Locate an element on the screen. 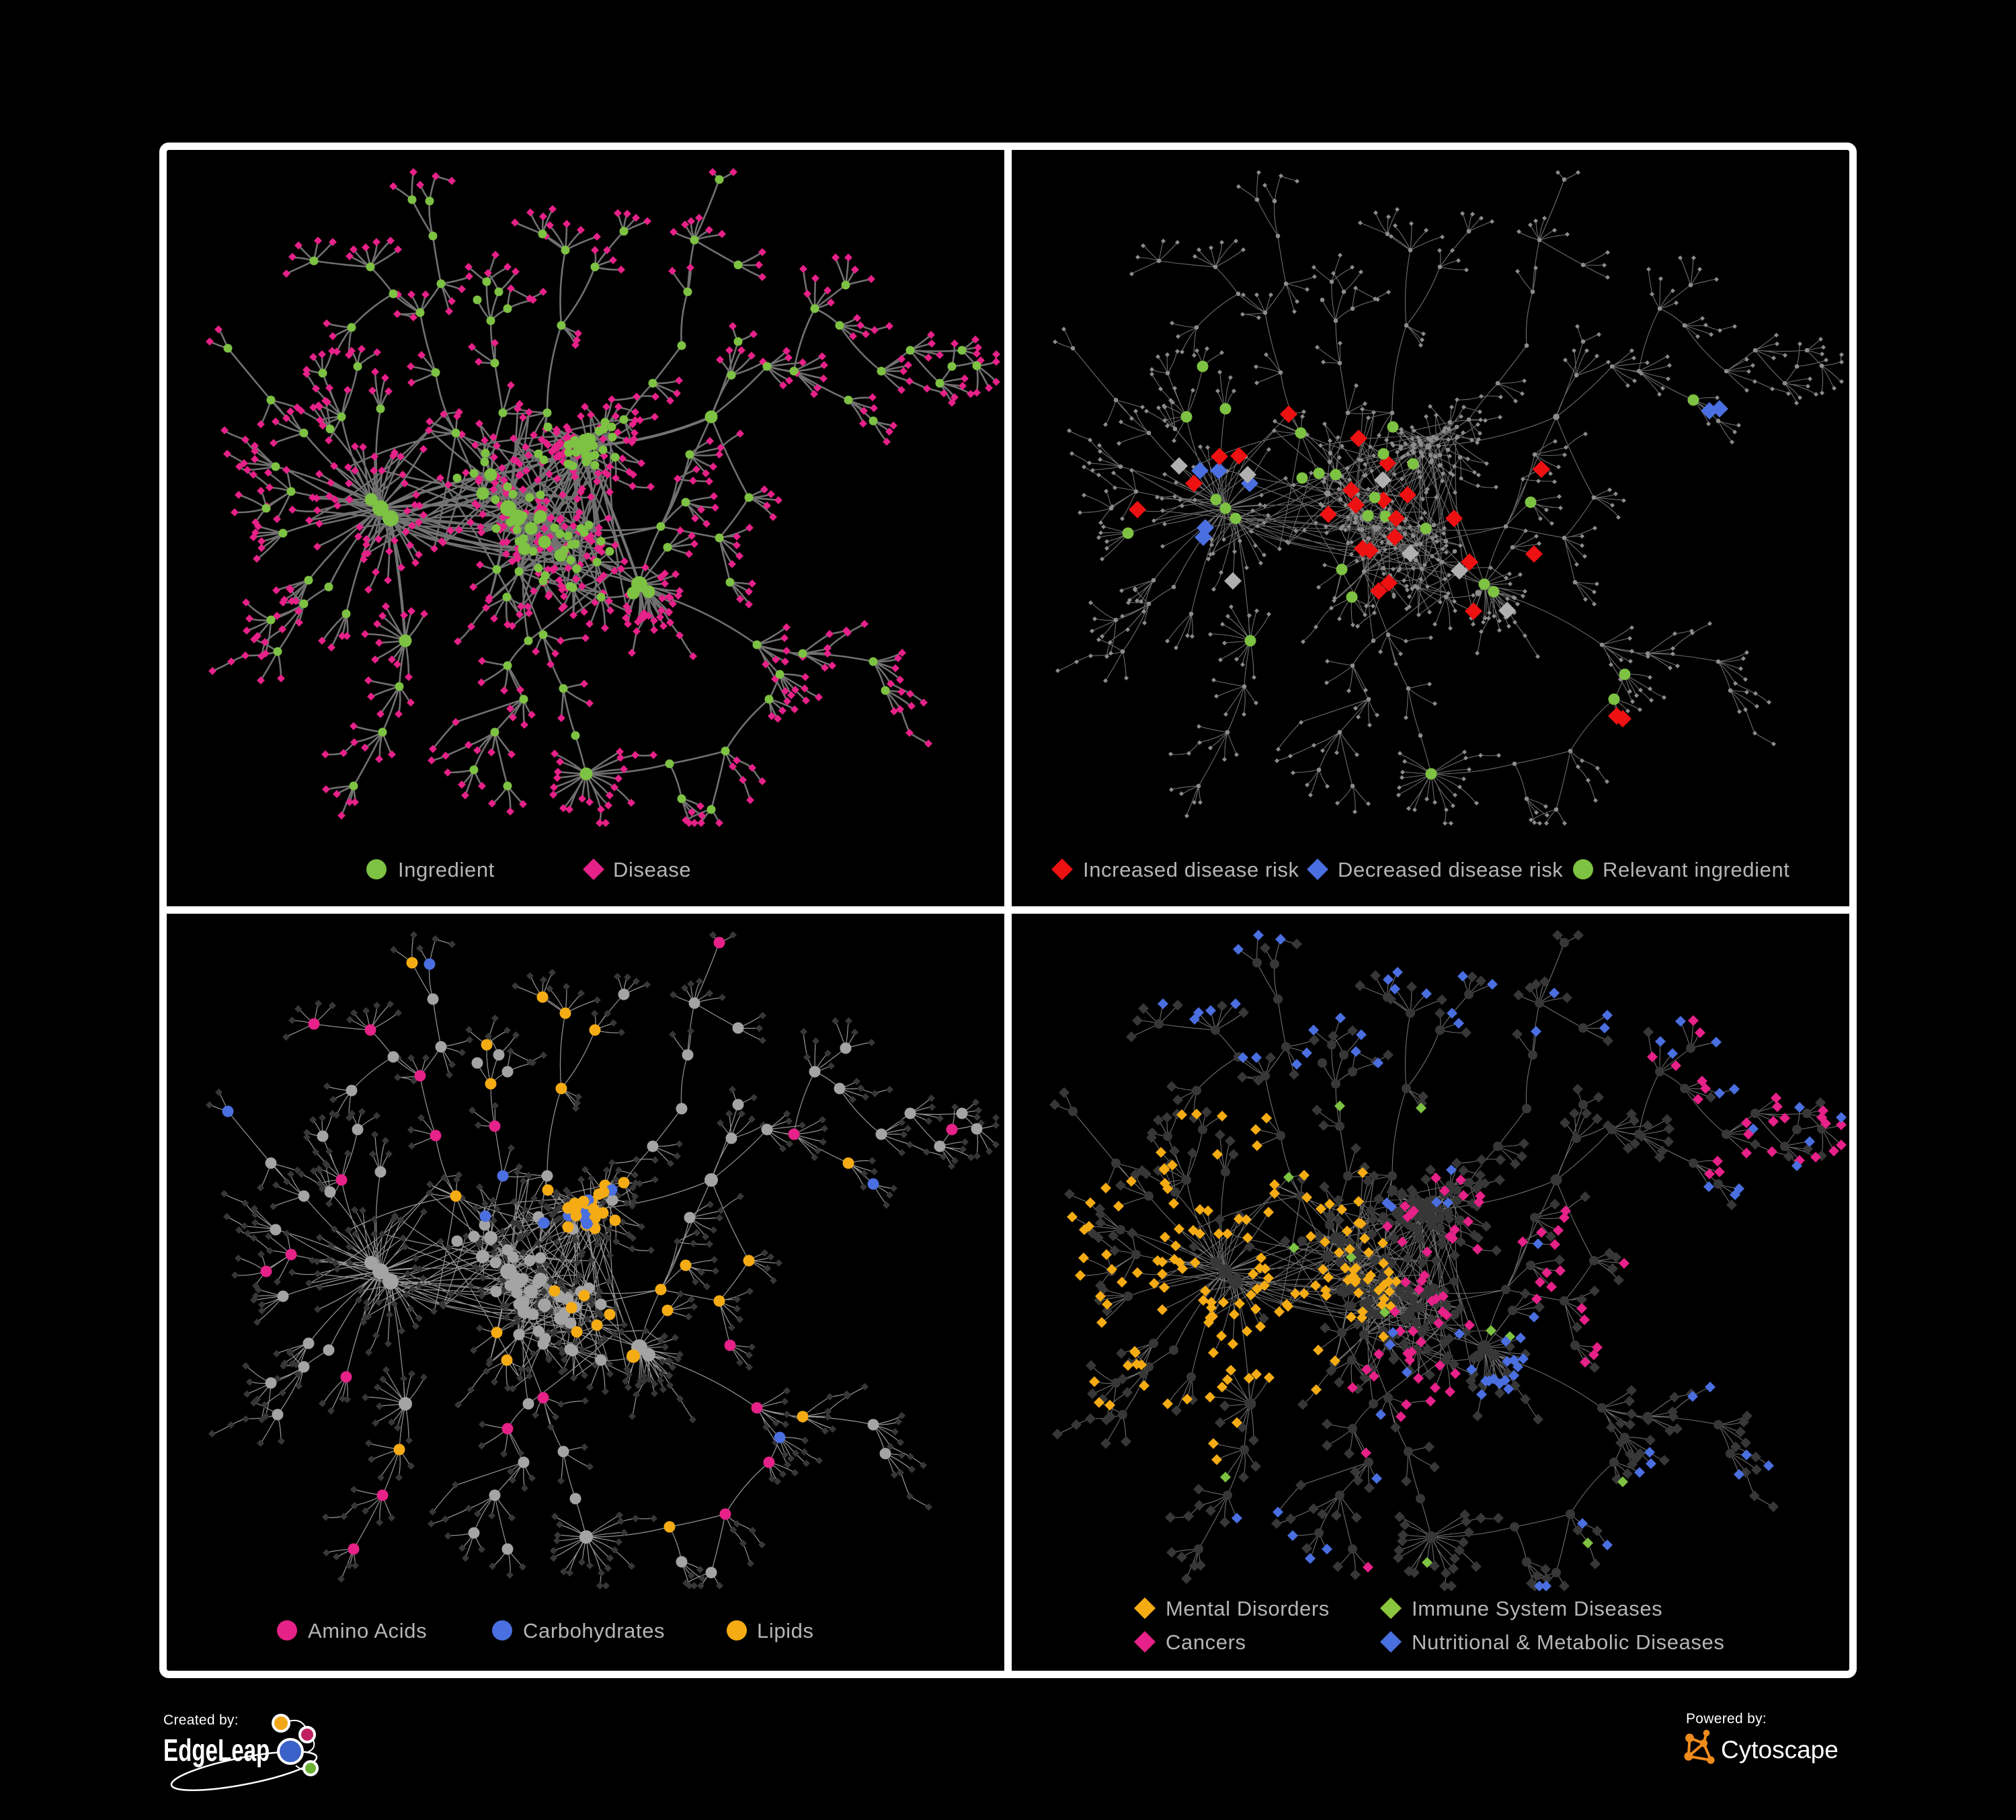  svg-text: Disease is located at coordinates (652, 869).